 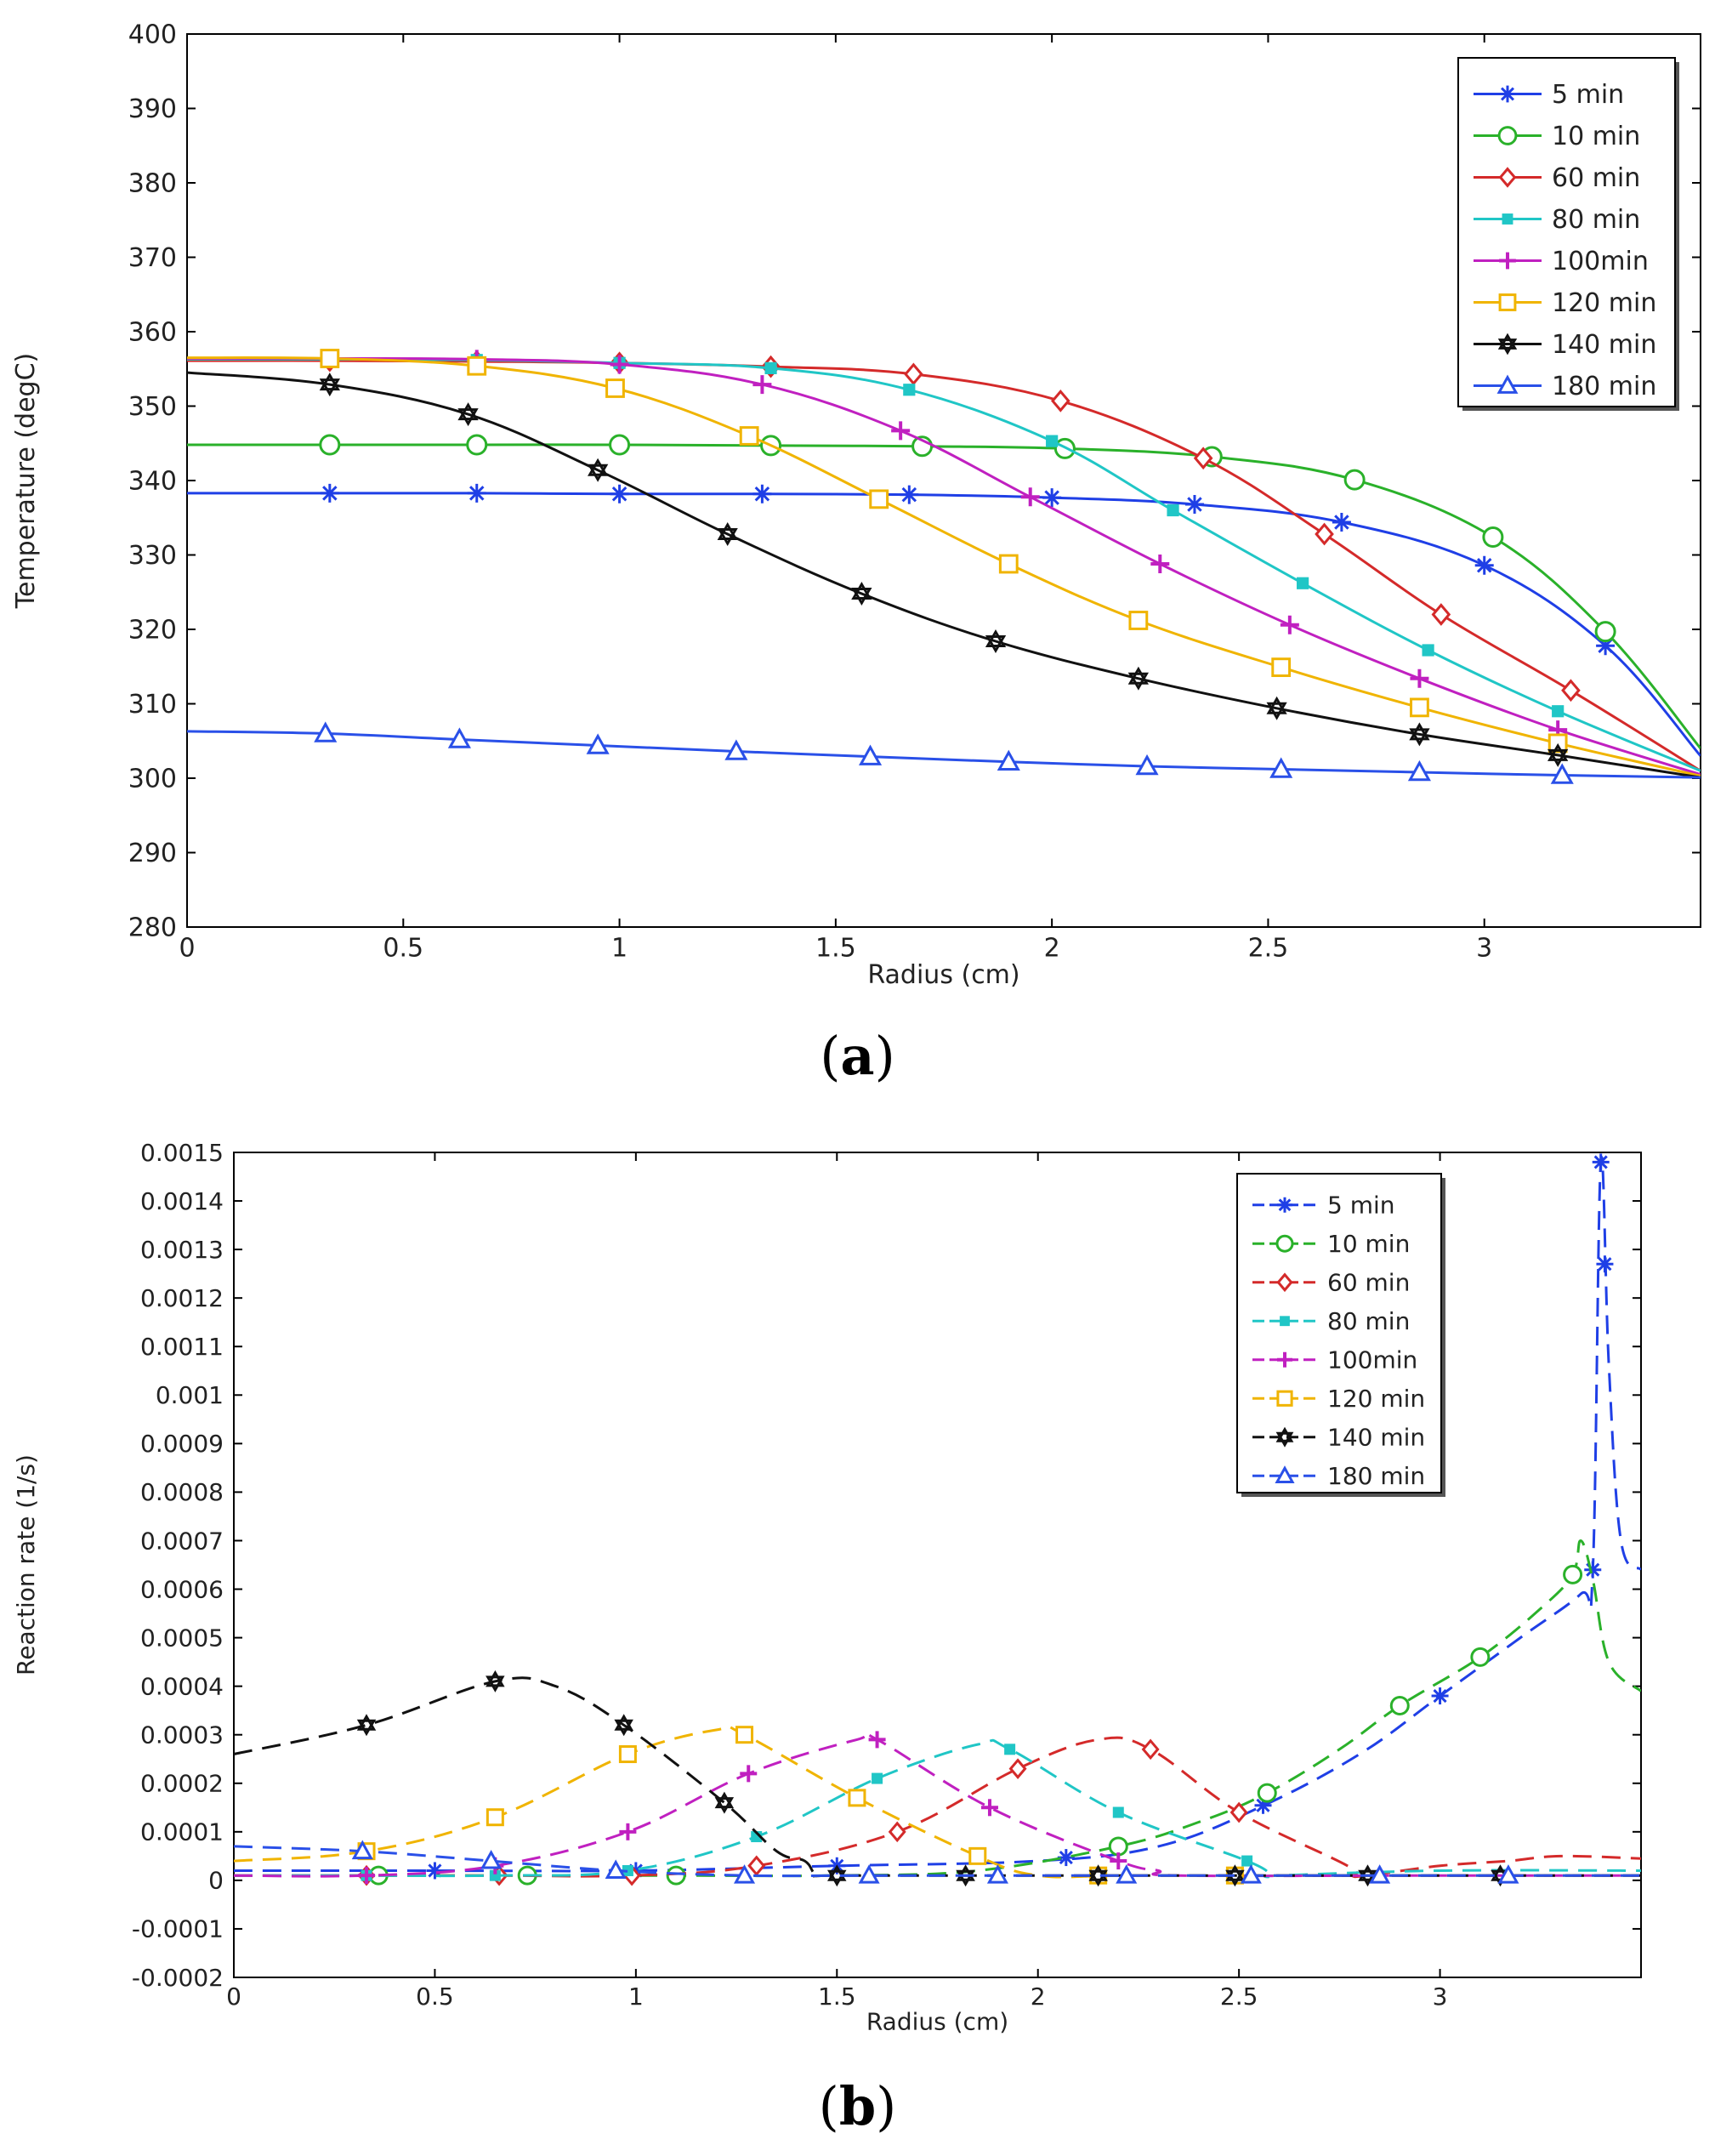 What do you see at coordinates (1507, 94) in the screenshot?
I see `legend-marker-5-min` at bounding box center [1507, 94].